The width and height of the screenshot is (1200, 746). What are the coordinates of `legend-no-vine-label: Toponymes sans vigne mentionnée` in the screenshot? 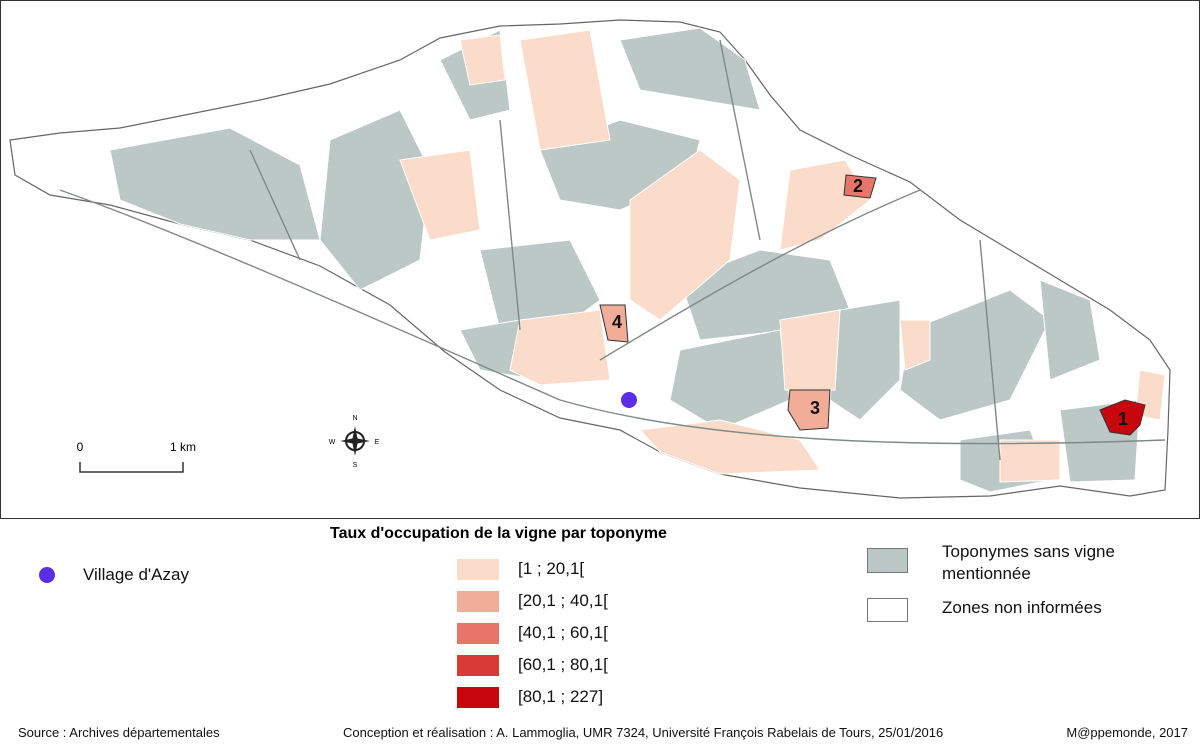 It's located at (1028, 562).